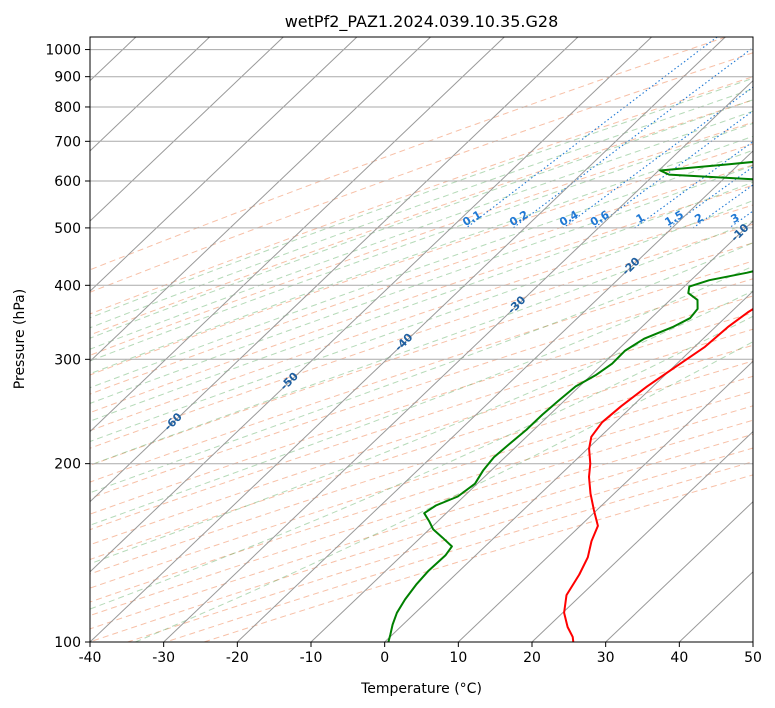 The width and height of the screenshot is (775, 708). Describe the element at coordinates (753, 658) in the screenshot. I see `x-tick-label: 50` at that location.